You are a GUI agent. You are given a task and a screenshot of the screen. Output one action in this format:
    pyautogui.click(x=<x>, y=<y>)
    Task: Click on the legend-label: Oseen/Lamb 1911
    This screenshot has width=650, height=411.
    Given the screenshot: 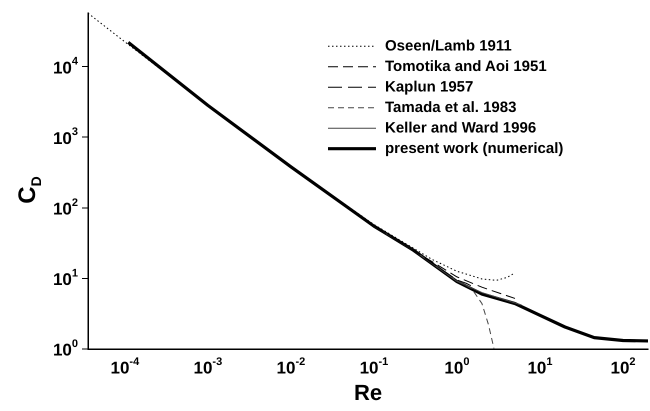 What is the action you would take?
    pyautogui.click(x=448, y=45)
    